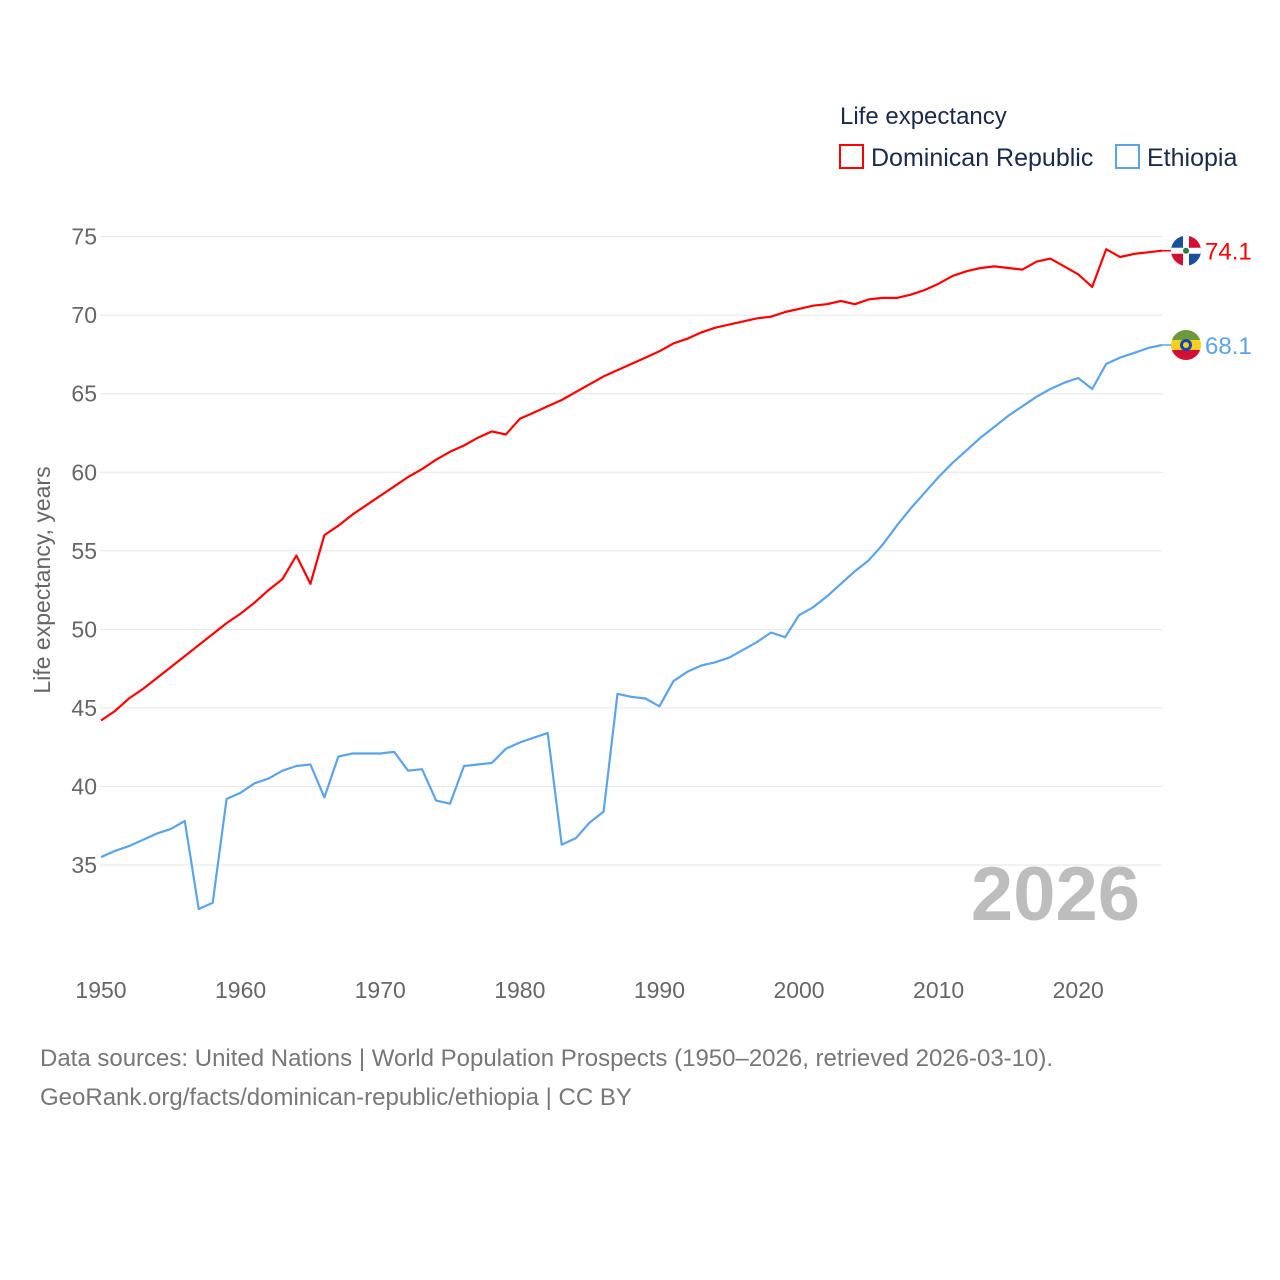  I want to click on legend-label-ethiopia: Ethiopia, so click(1192, 158).